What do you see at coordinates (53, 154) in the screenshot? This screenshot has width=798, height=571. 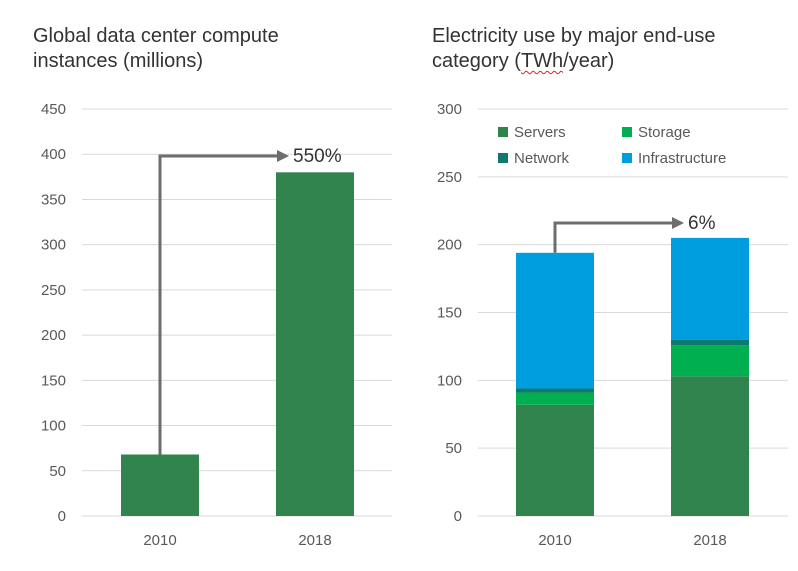 I see `y-tick-label: 400` at bounding box center [53, 154].